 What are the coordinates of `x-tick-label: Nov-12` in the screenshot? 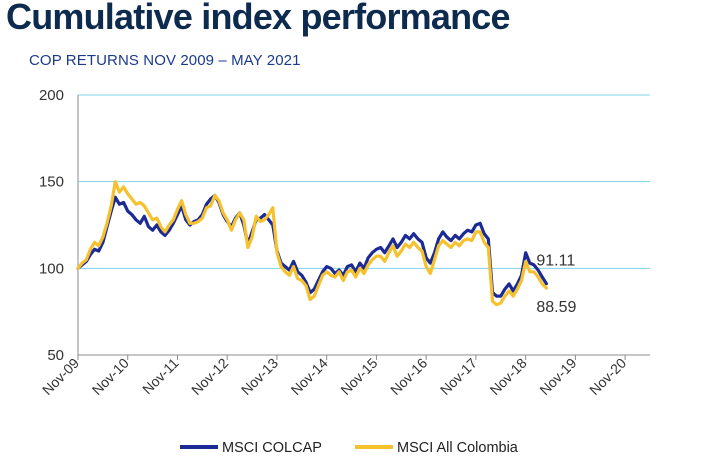 It's located at (209, 376).